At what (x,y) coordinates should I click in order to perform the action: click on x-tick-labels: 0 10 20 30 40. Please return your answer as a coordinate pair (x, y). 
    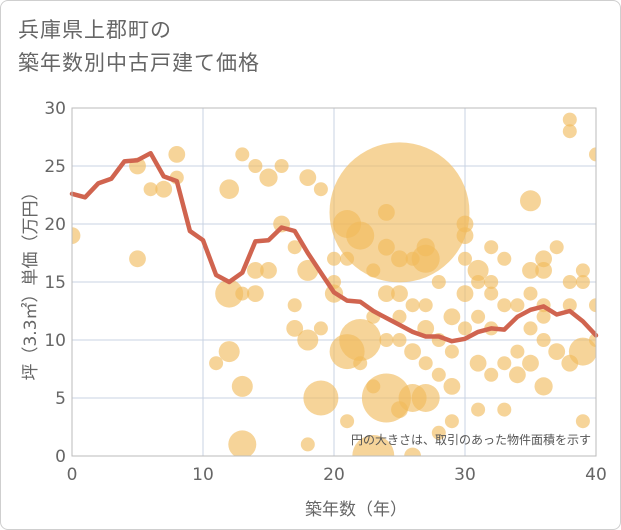
    Looking at the image, I should click on (337, 475).